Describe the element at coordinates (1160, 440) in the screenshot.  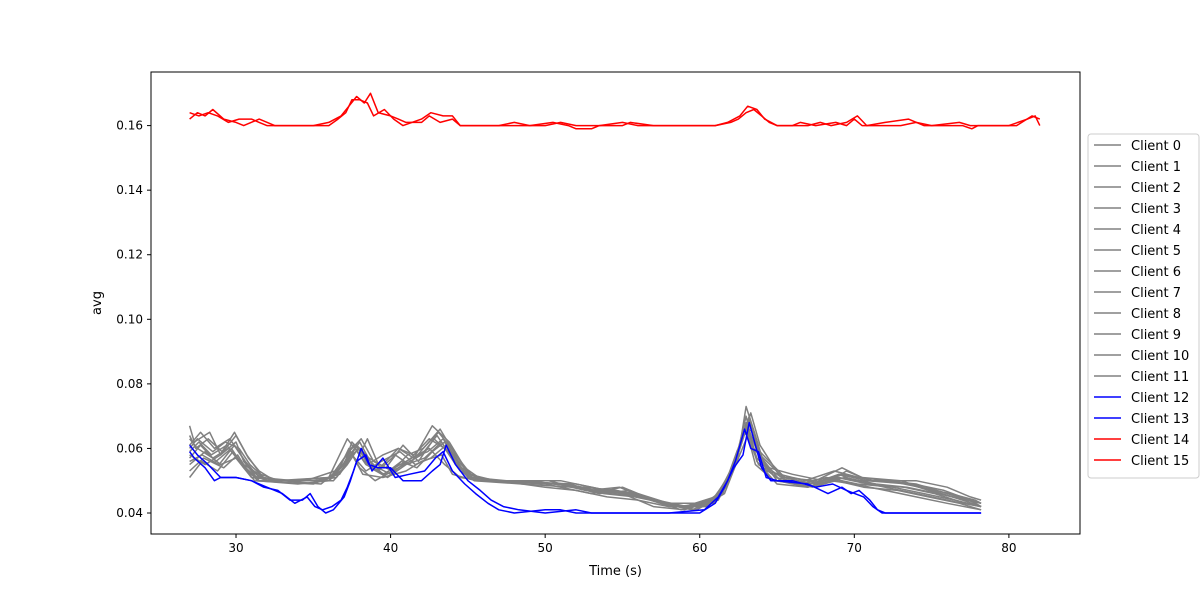
I see `legend-label: Client 14` at that location.